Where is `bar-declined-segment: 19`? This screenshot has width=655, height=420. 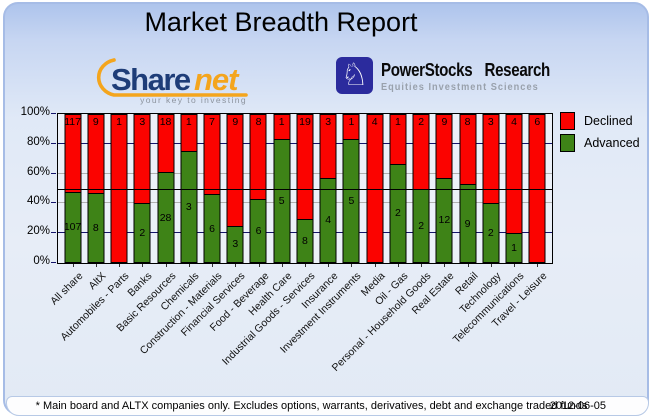
bar-declined-segment: 19 is located at coordinates (305, 167).